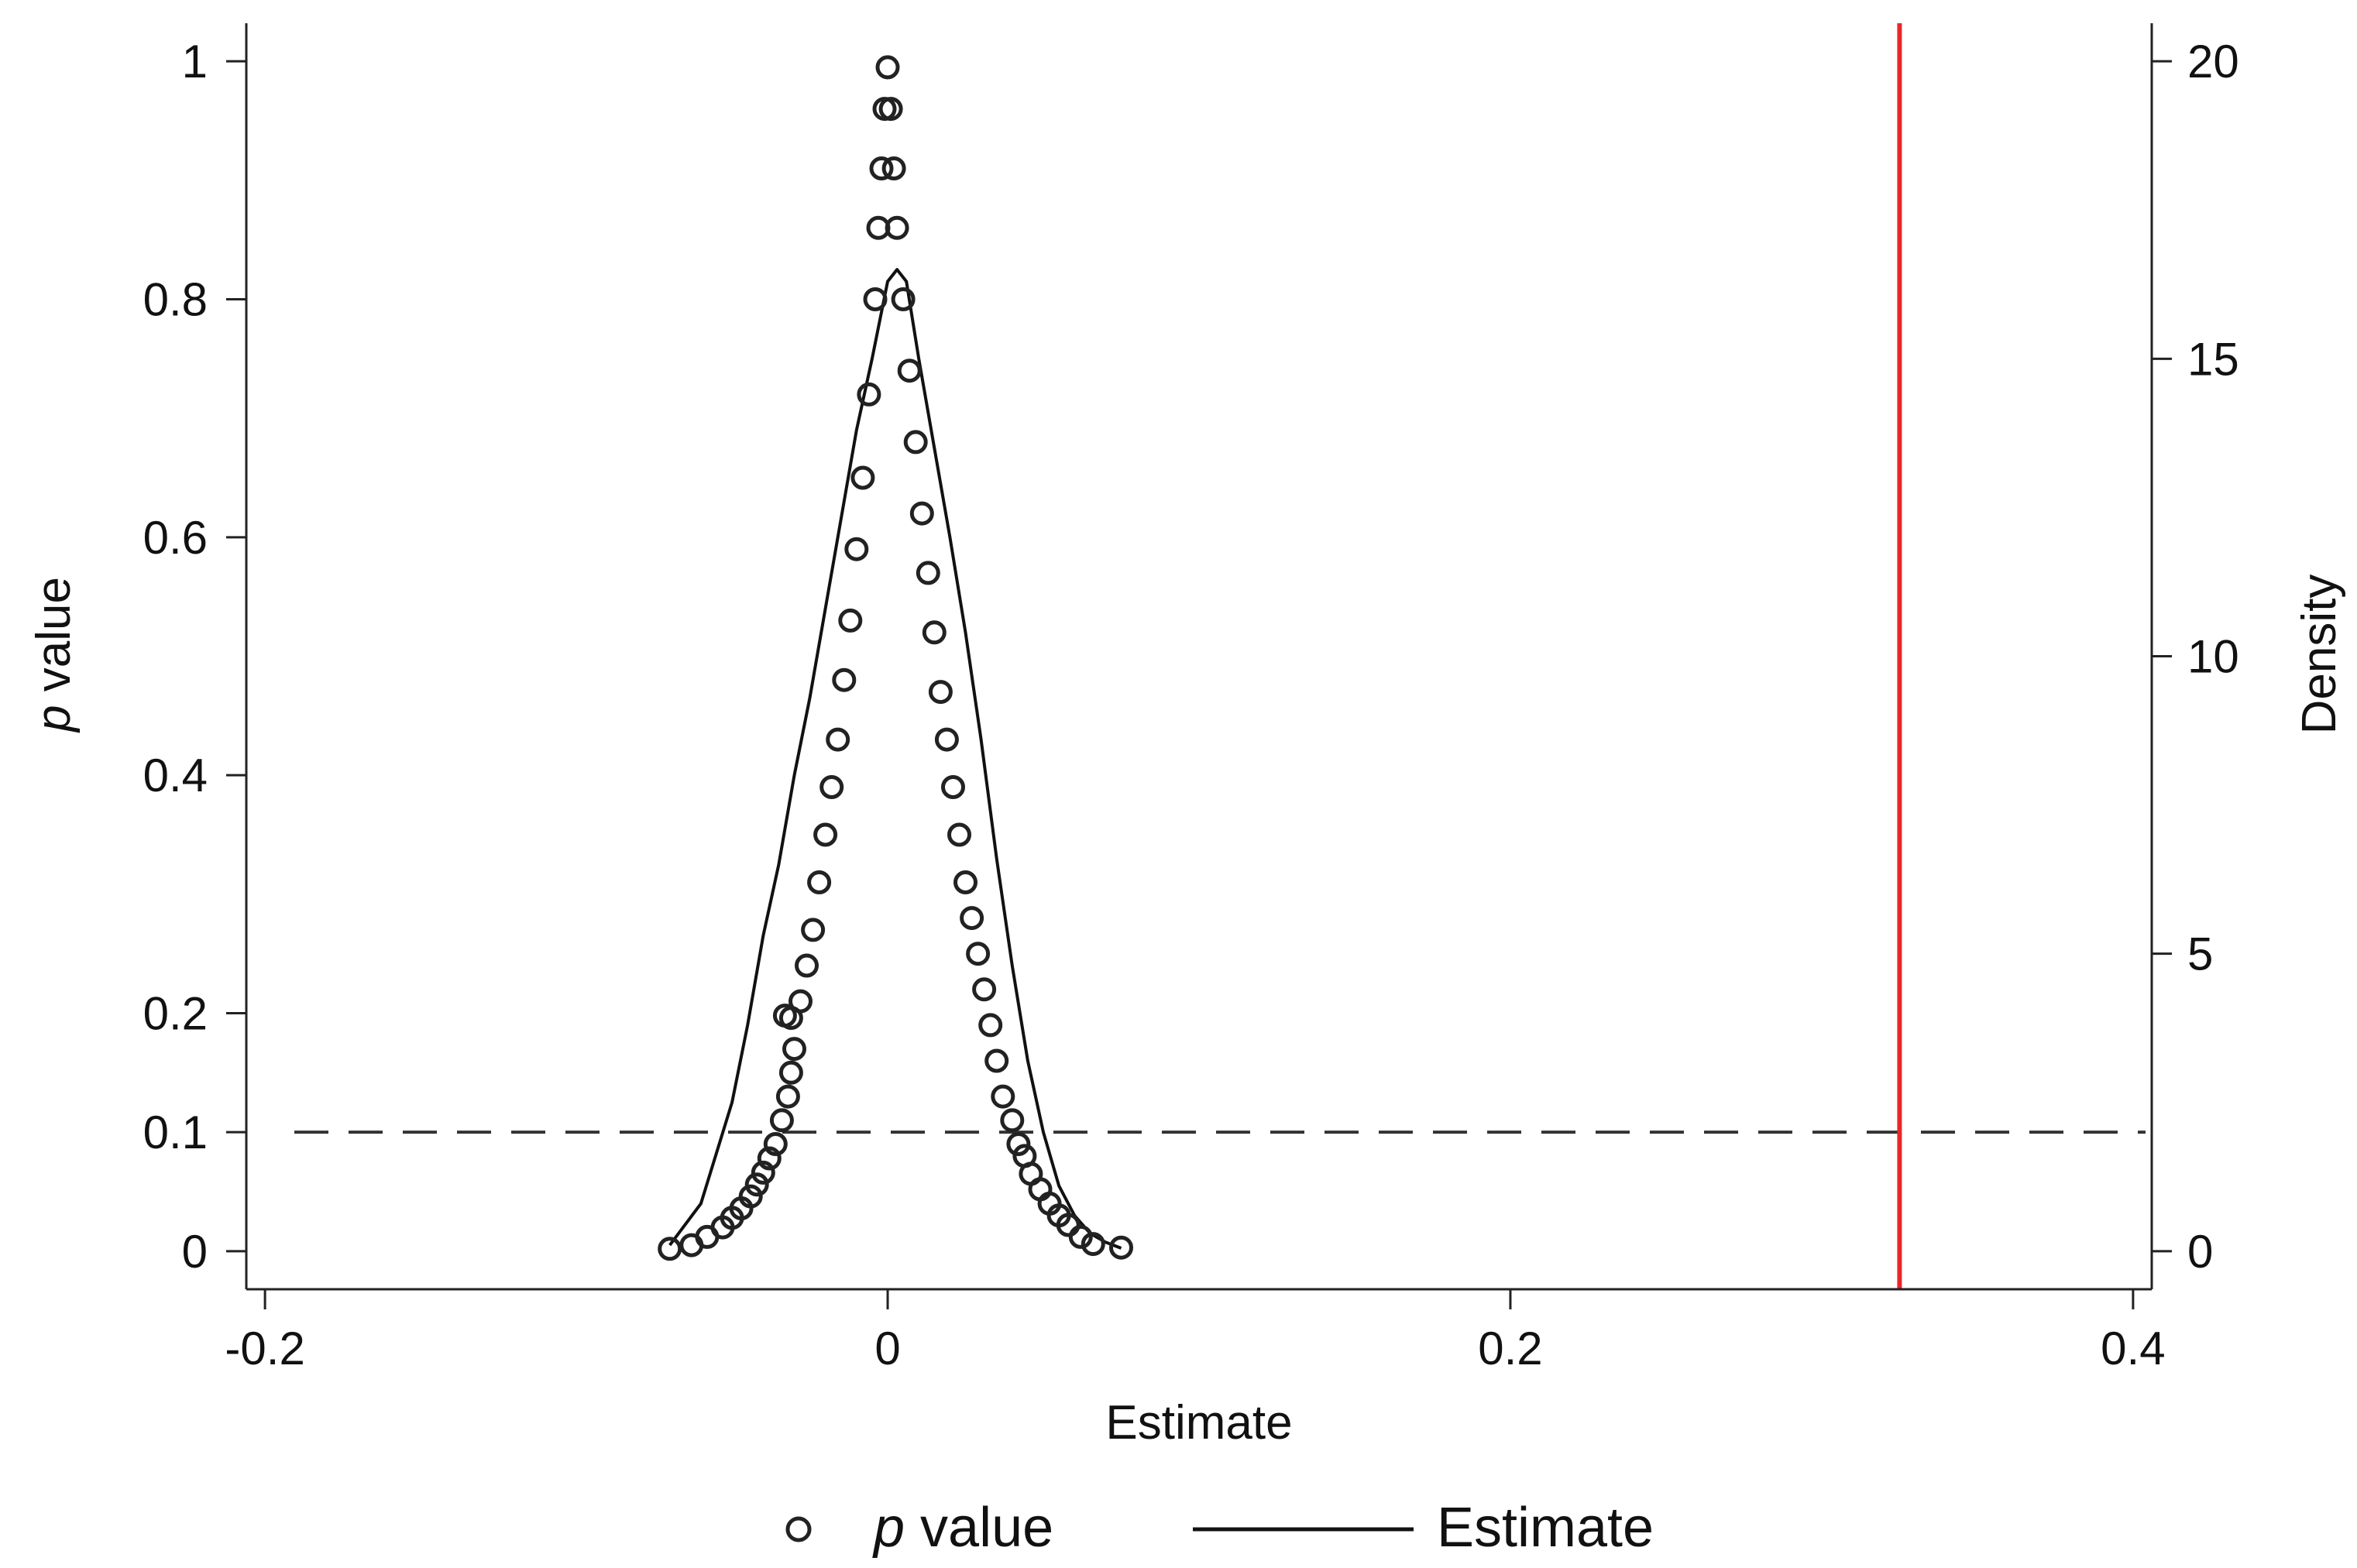 This screenshot has width=2357, height=1568. Describe the element at coordinates (979, 1528) in the screenshot. I see `legend-p-value-rest: value` at that location.